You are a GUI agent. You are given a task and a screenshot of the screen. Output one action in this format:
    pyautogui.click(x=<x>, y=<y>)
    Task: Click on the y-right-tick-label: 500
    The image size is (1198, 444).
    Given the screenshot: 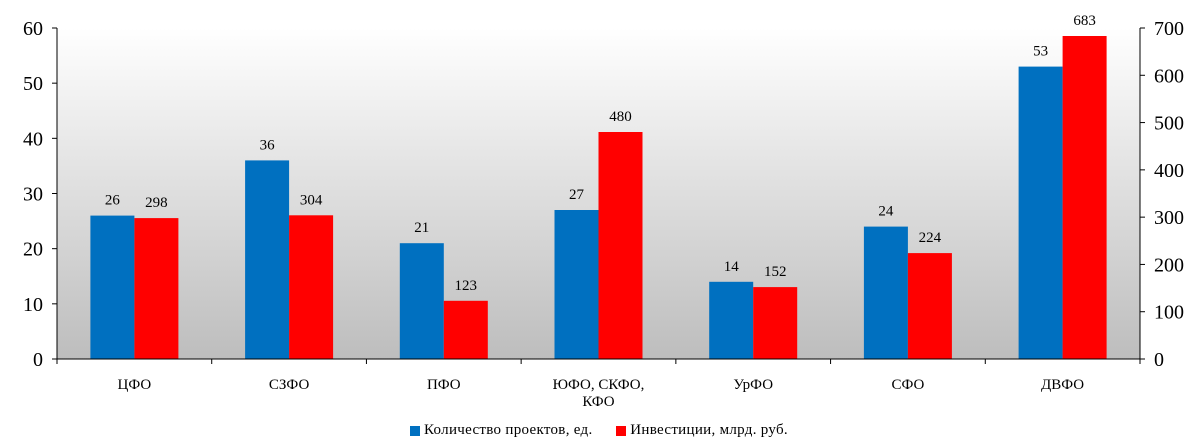 What is the action you would take?
    pyautogui.click(x=1169, y=124)
    